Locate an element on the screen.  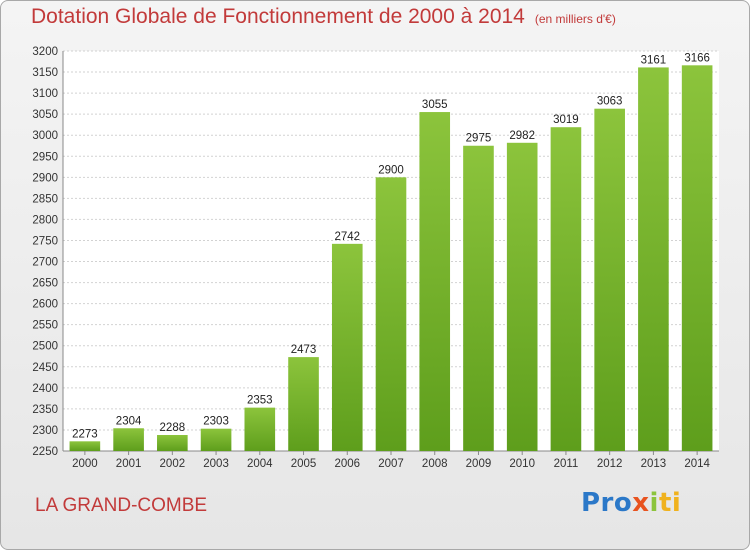
x-tick-label: 2013 is located at coordinates (654, 464).